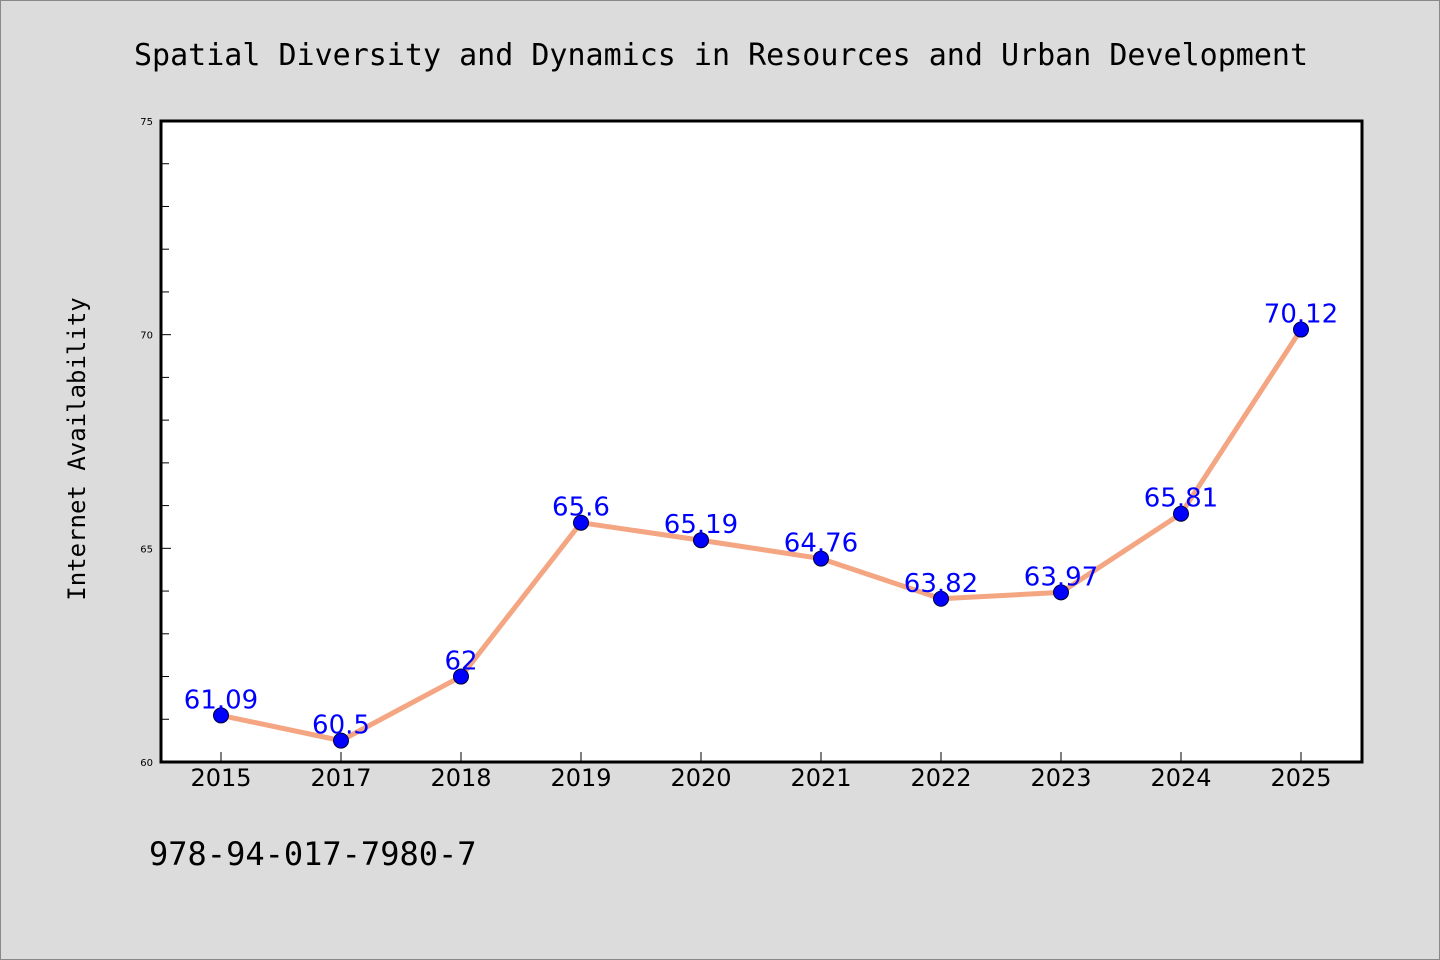 The height and width of the screenshot is (960, 1440). What do you see at coordinates (820, 778) in the screenshot?
I see `x-tick-label: 2021` at bounding box center [820, 778].